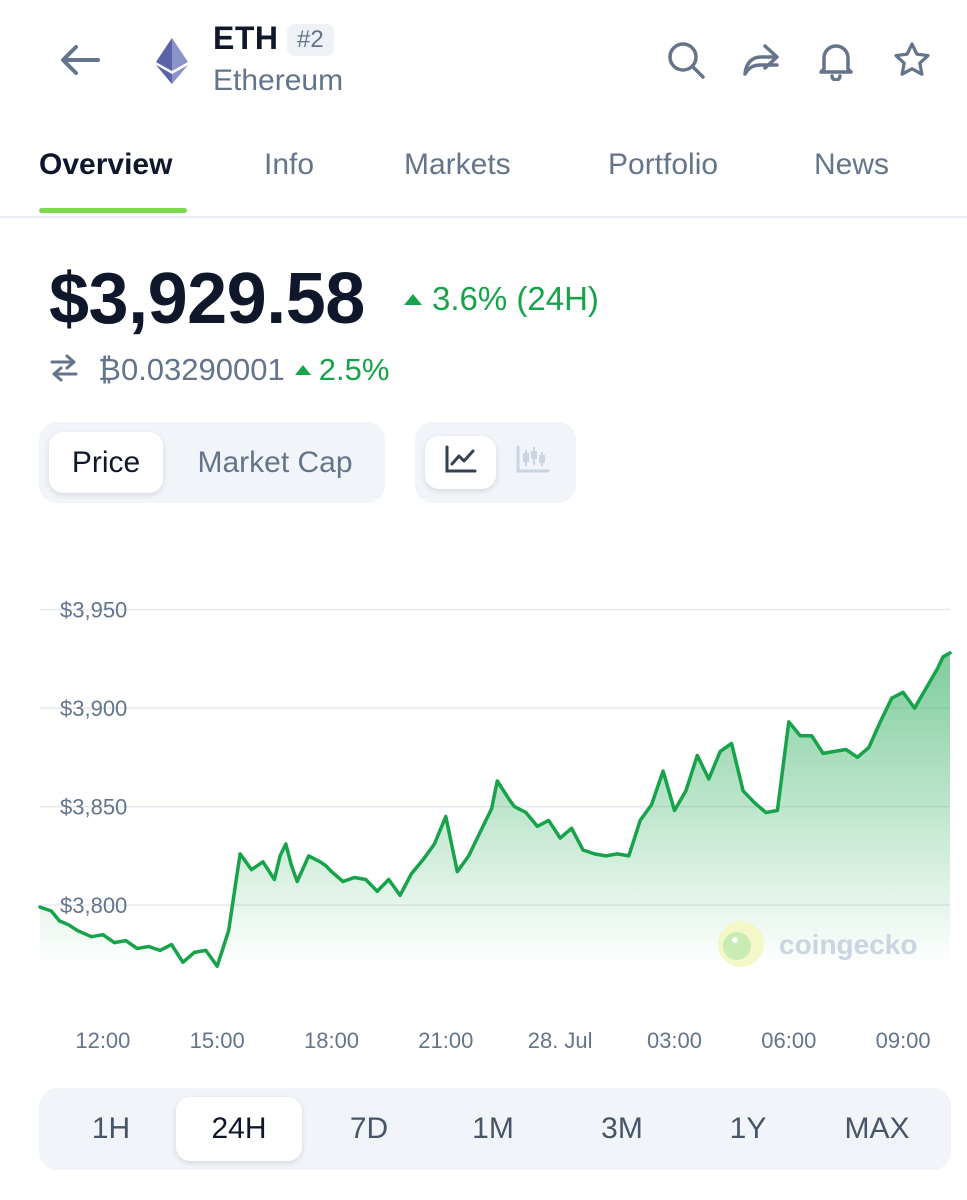 The width and height of the screenshot is (967, 1200). I want to click on range-1y-button: 1Y, so click(748, 1128).